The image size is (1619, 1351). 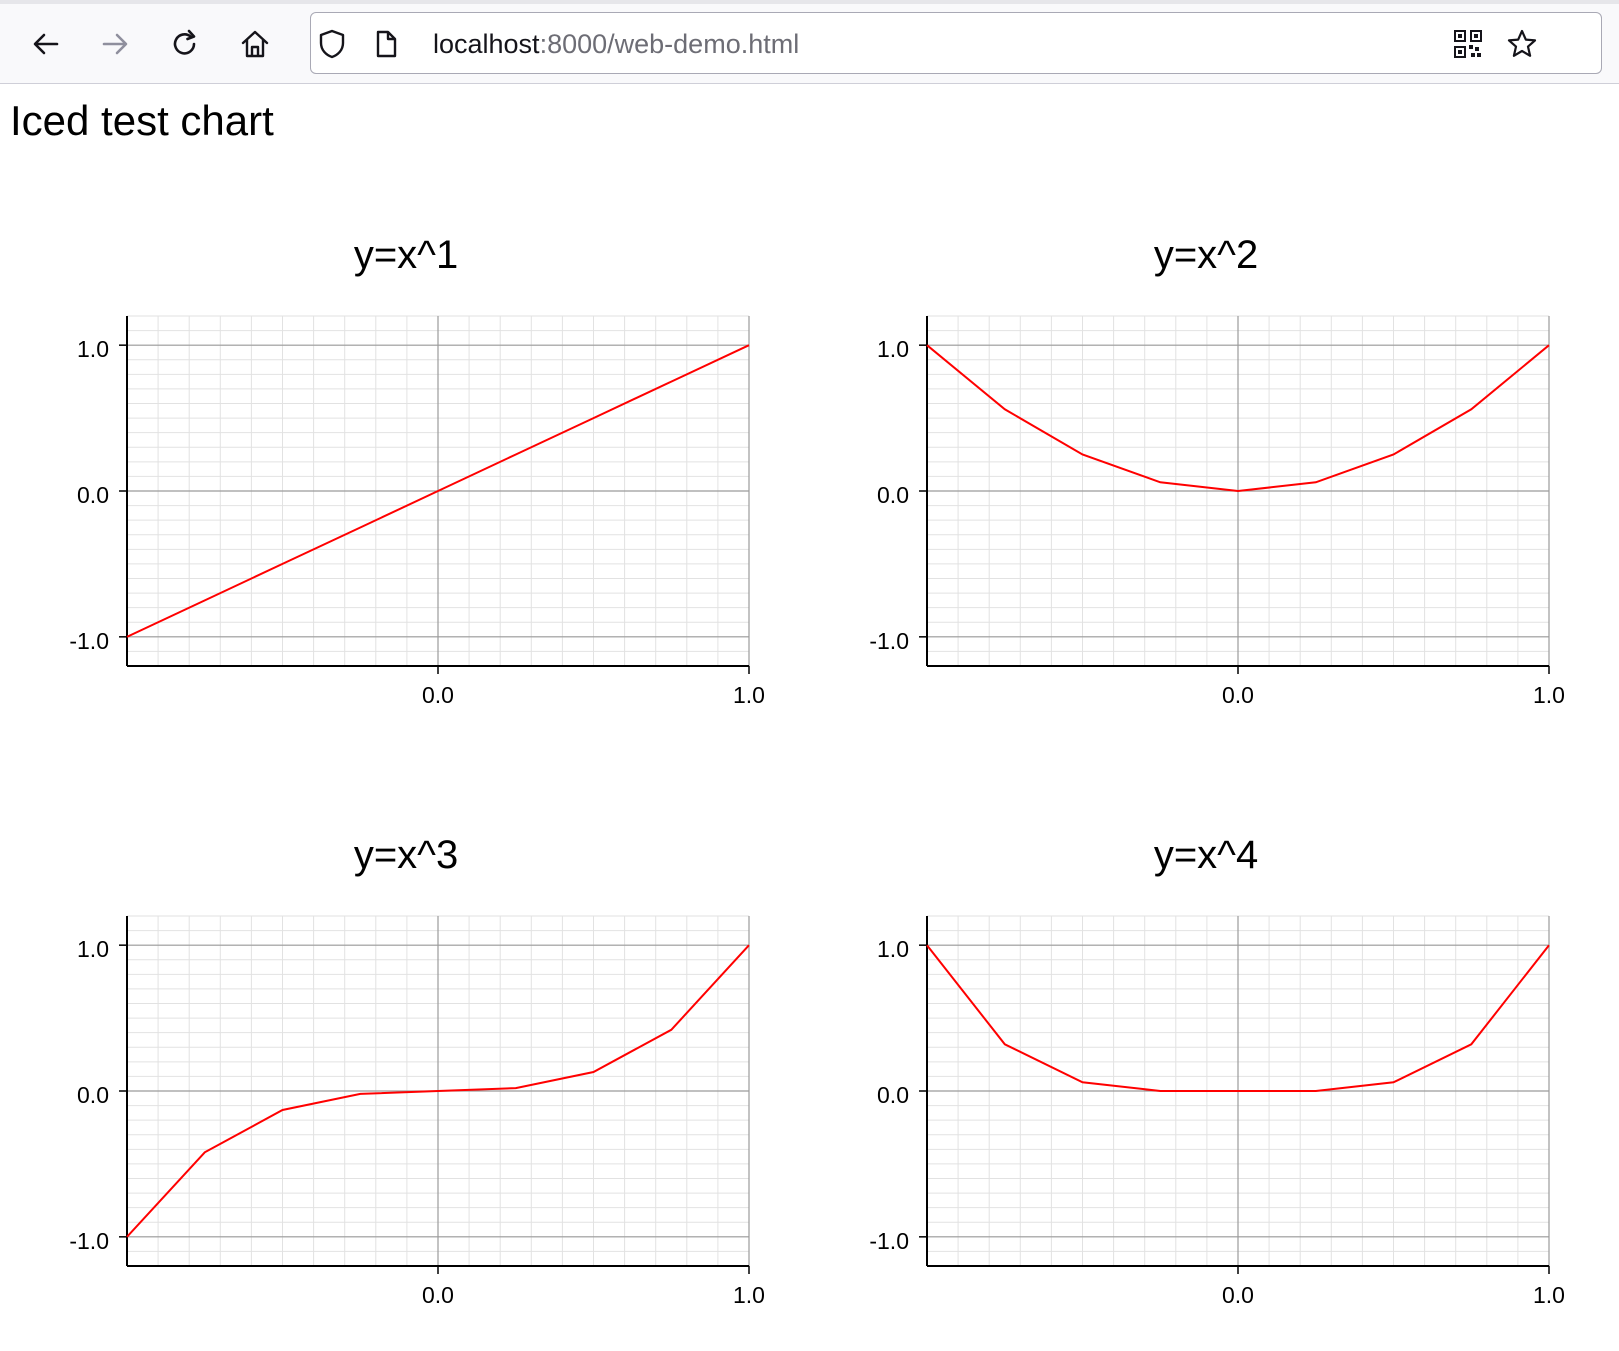 What do you see at coordinates (406, 255) in the screenshot?
I see `chart-title: y=x^1` at bounding box center [406, 255].